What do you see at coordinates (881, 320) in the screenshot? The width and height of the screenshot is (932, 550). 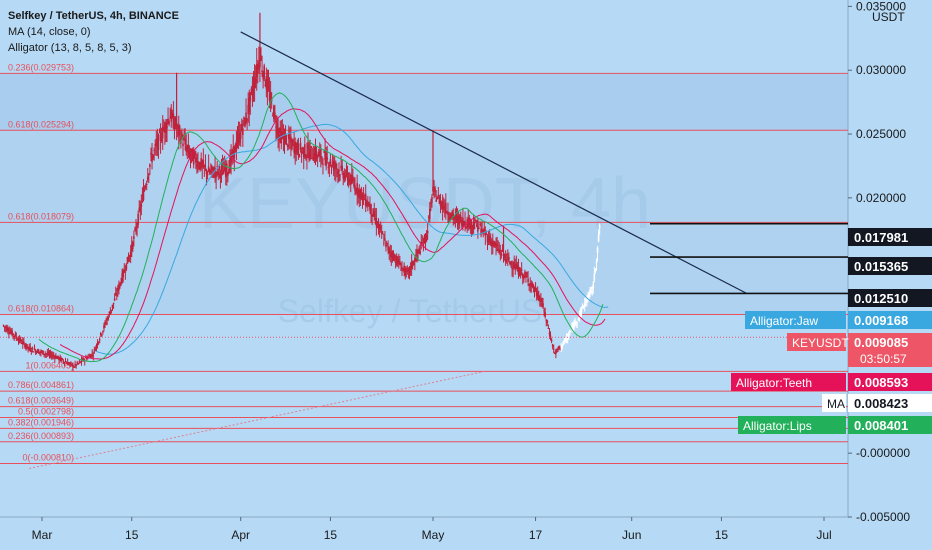 I see `price-tag-value: 0.009168` at bounding box center [881, 320].